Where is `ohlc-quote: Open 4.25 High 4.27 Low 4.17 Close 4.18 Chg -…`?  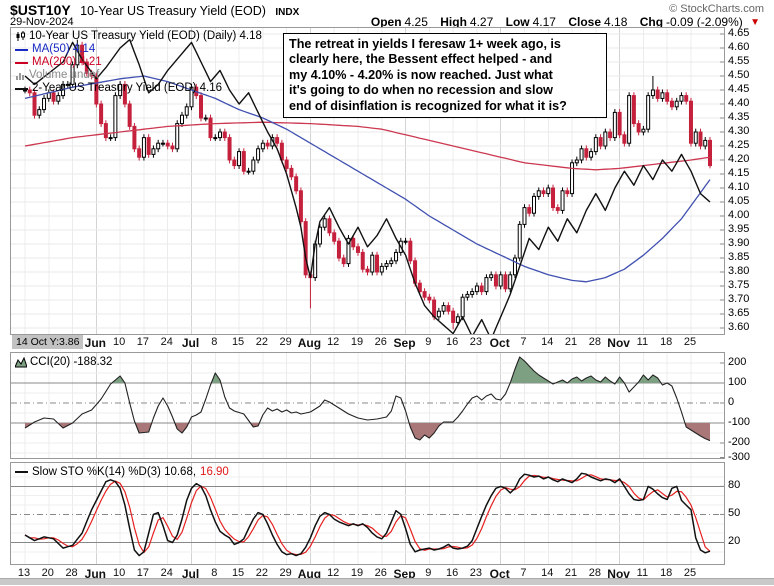 ohlc-quote: Open 4.25 High 4.27 Low 4.17 Close 4.18 Chg -… is located at coordinates (561, 22).